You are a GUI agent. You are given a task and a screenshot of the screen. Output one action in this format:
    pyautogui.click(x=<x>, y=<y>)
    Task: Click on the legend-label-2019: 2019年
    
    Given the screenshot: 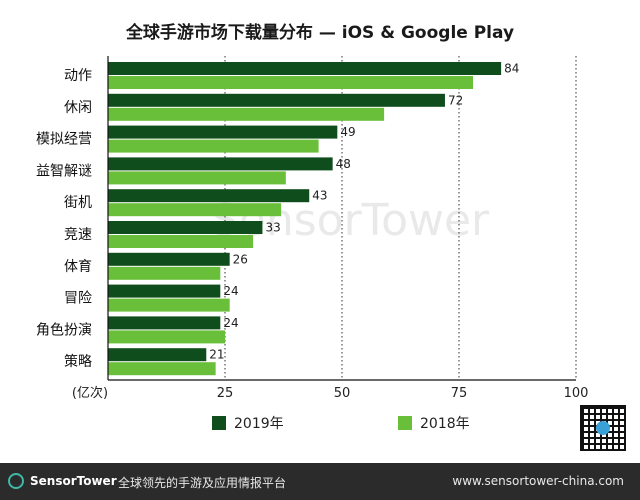 What is the action you would take?
    pyautogui.click(x=259, y=424)
    